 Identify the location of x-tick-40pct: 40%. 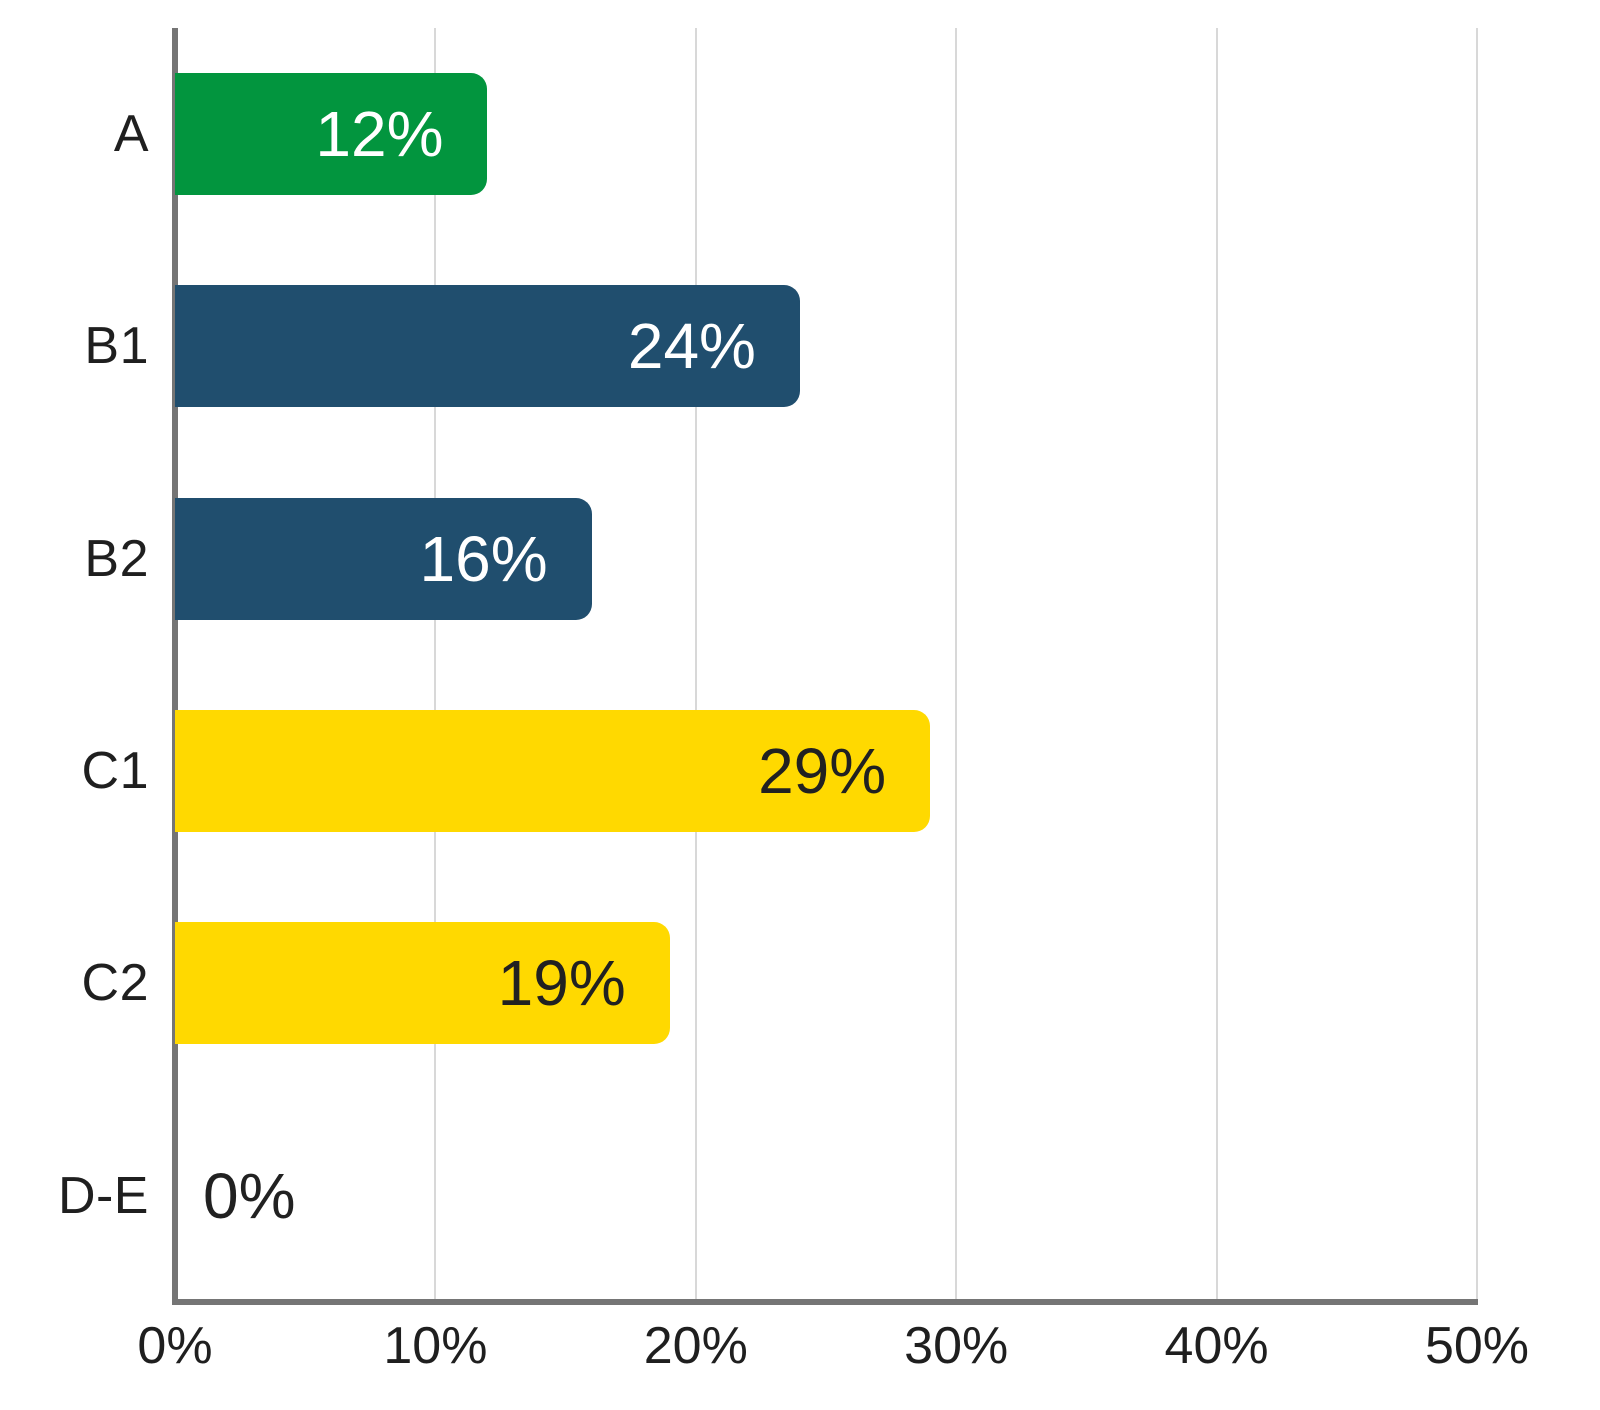
(1216, 1346).